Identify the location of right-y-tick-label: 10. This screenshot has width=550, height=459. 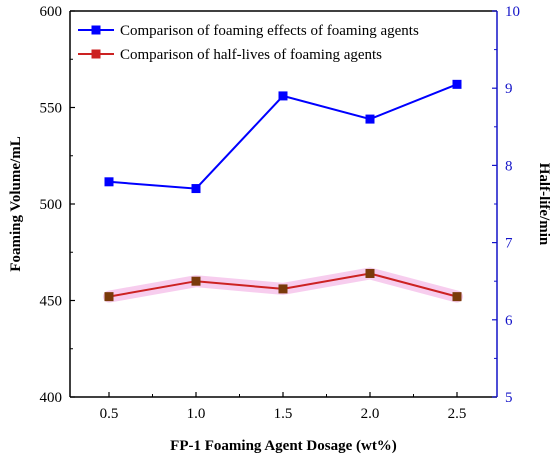
(512, 12).